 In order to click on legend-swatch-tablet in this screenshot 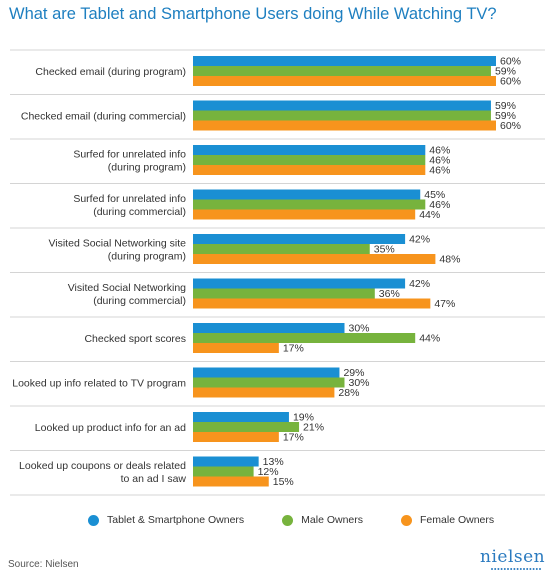, I will do `click(93, 520)`.